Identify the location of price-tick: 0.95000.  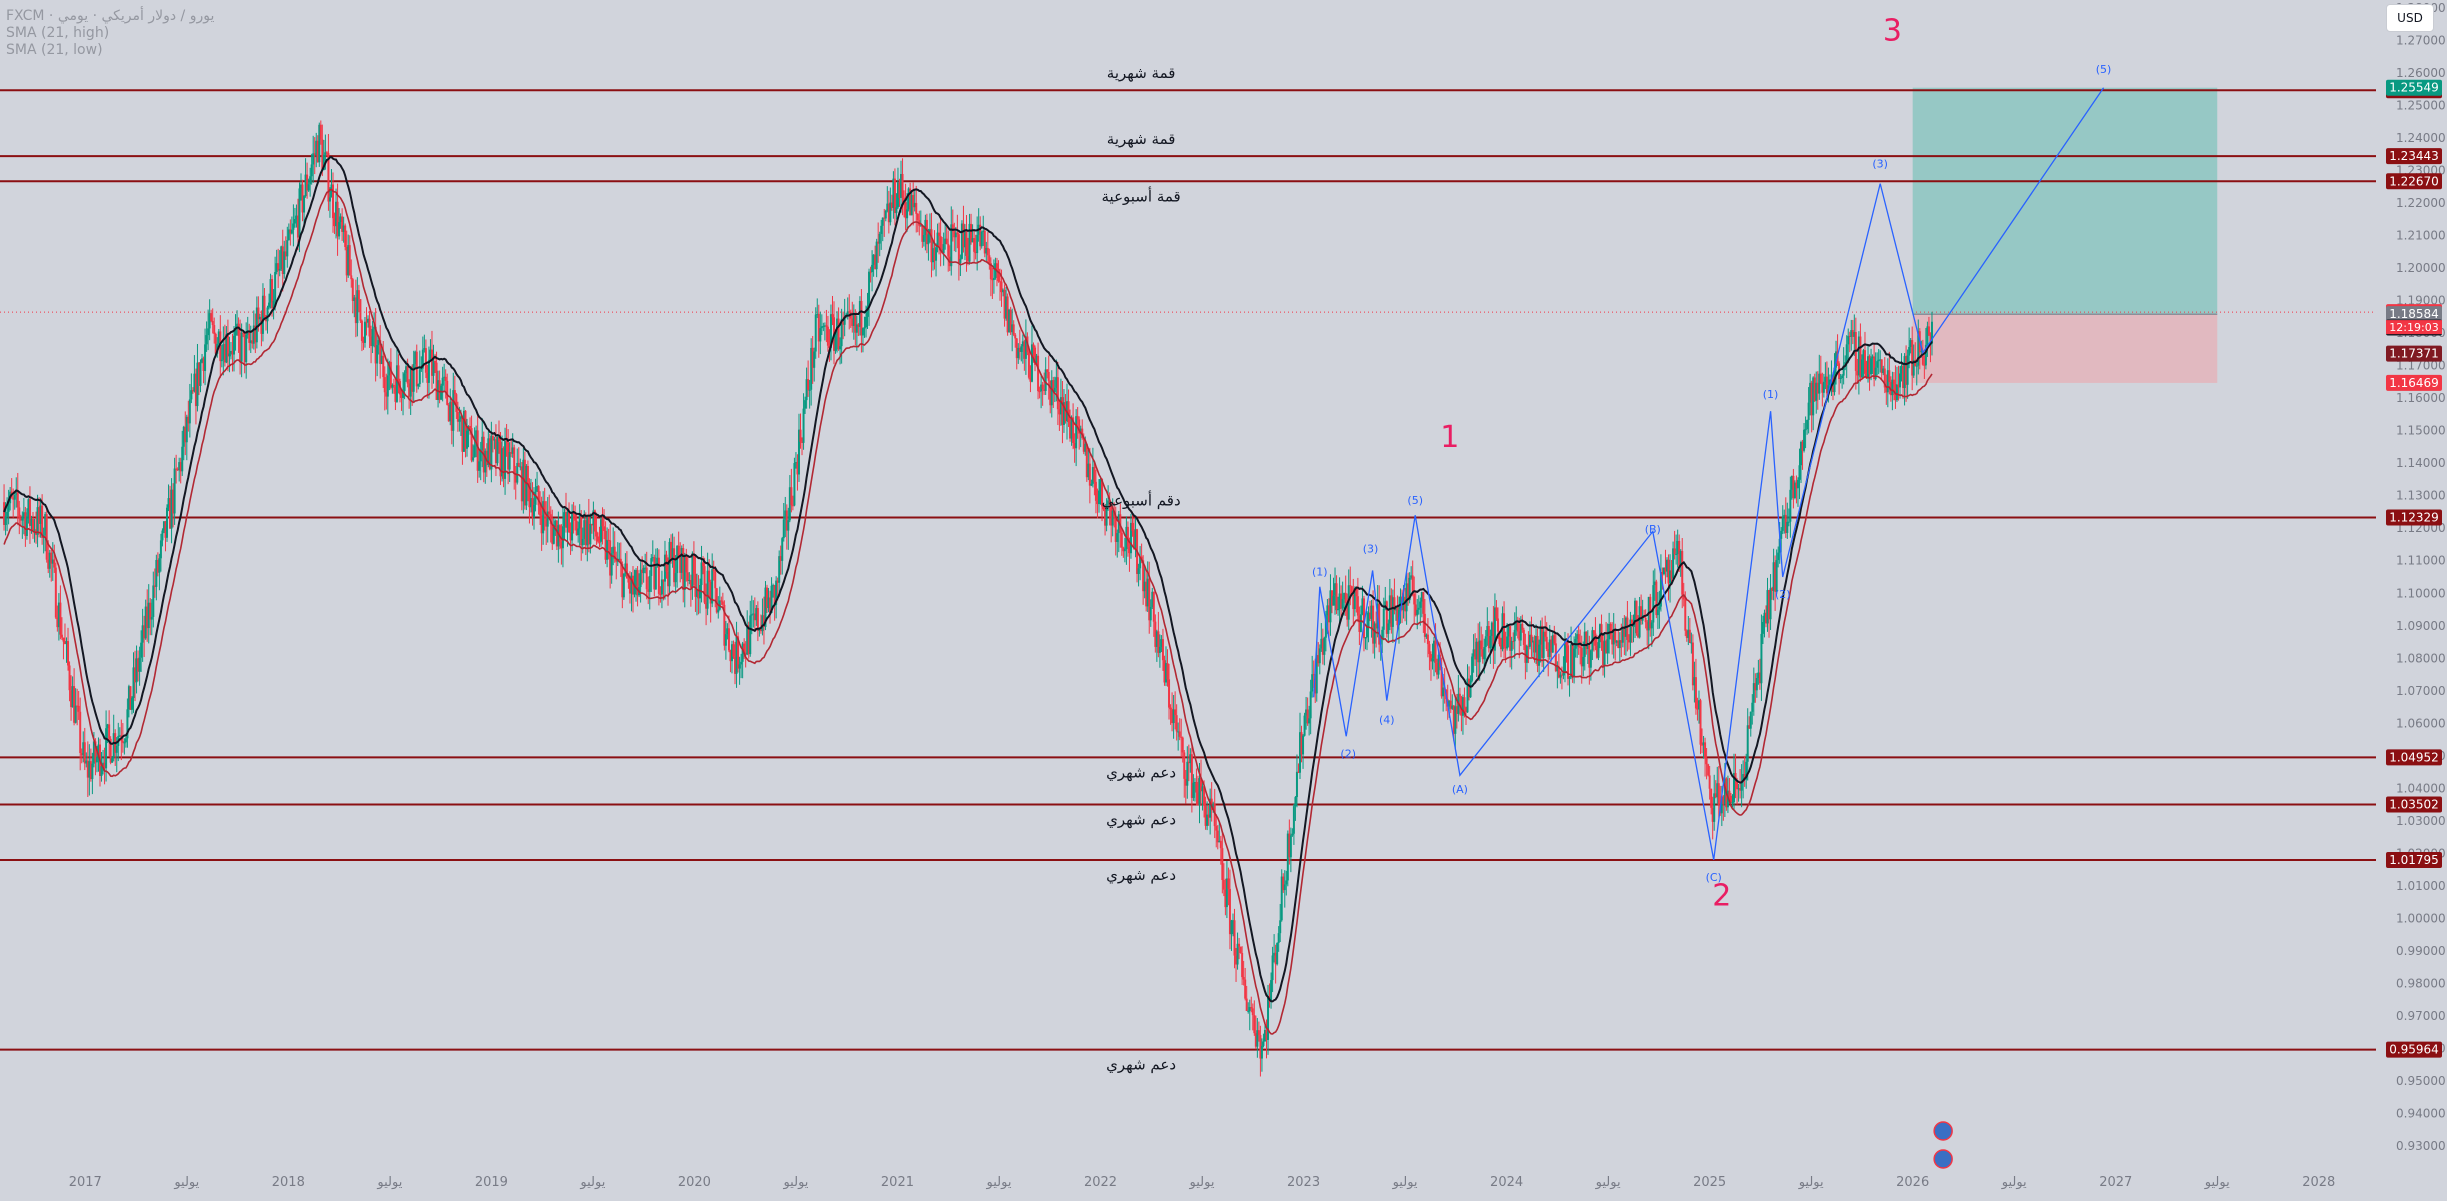
(2421, 1081).